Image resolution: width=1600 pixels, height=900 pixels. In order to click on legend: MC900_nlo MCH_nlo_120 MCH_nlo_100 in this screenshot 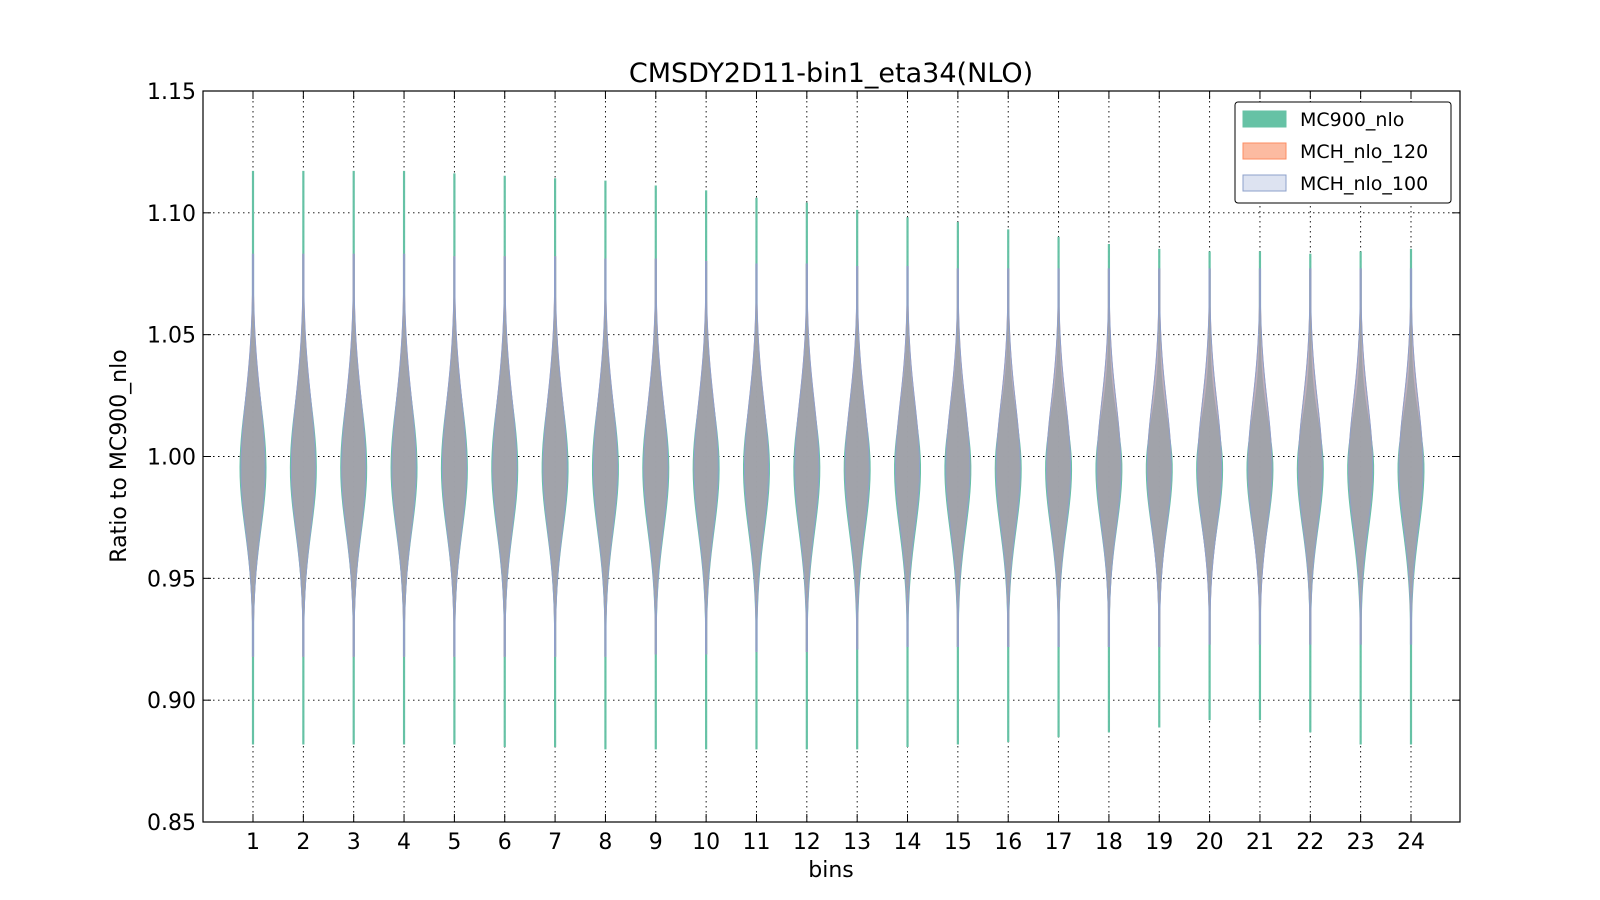, I will do `click(1343, 152)`.